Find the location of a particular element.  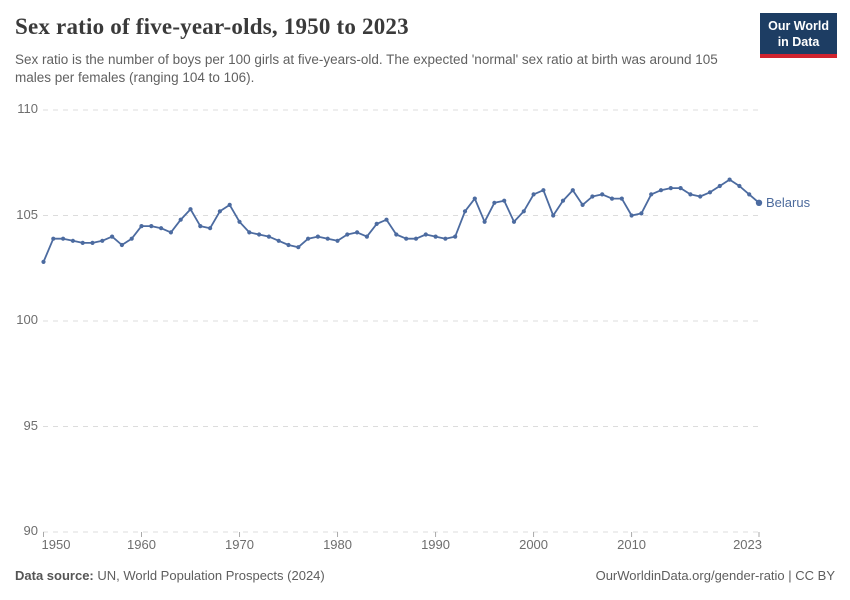

y-axis-tick-label: 105 is located at coordinates (27, 214).